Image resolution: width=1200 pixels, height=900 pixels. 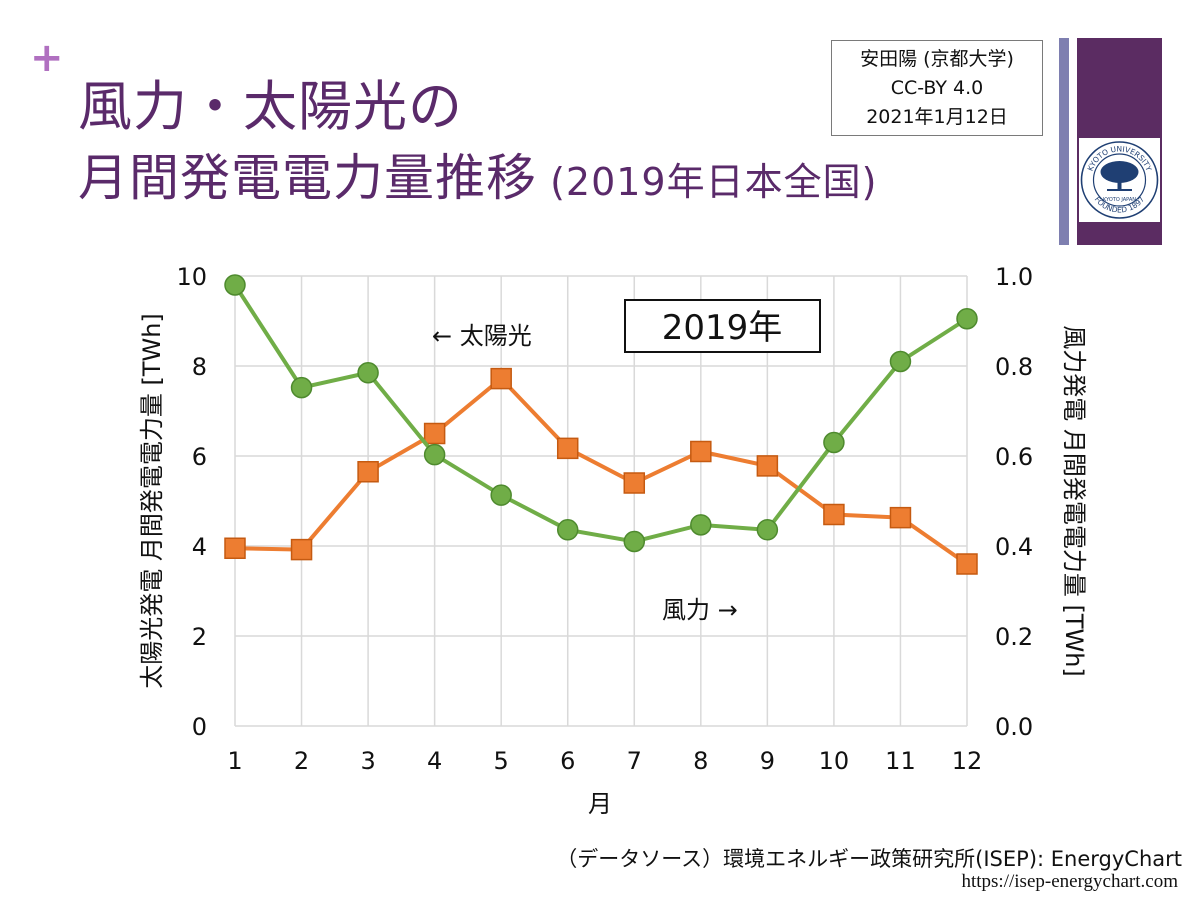 What do you see at coordinates (634, 761) in the screenshot?
I see `x-tick: 7` at bounding box center [634, 761].